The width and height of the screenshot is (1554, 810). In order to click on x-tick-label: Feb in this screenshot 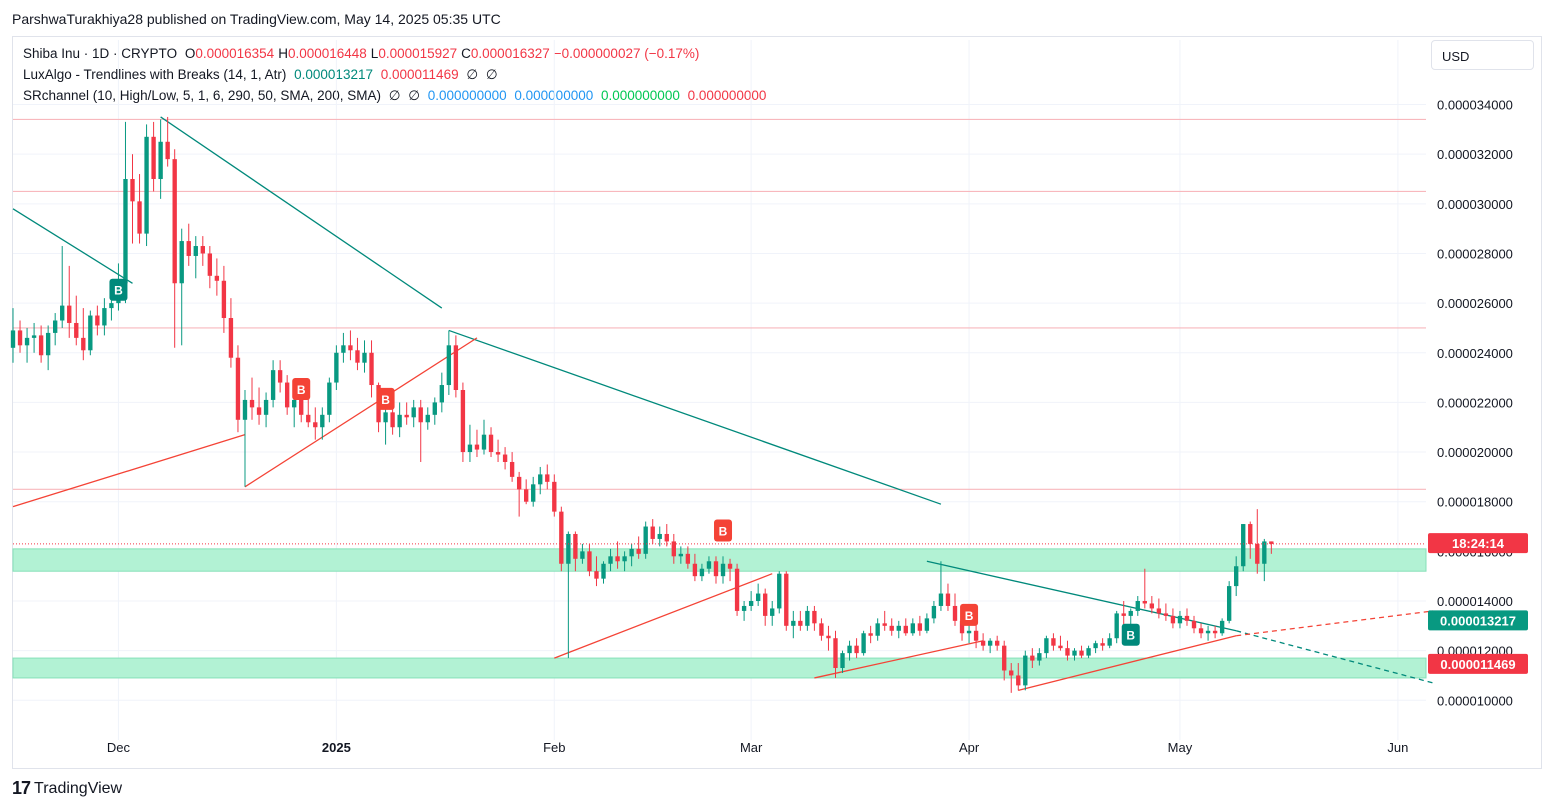, I will do `click(554, 747)`.